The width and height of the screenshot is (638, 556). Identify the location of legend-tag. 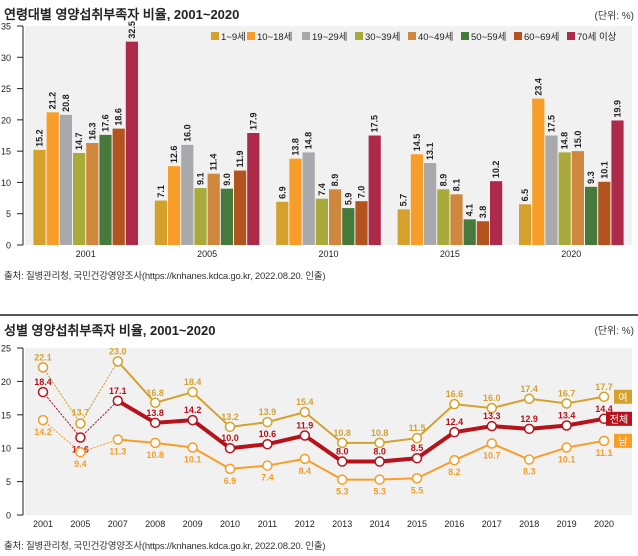
(619, 418).